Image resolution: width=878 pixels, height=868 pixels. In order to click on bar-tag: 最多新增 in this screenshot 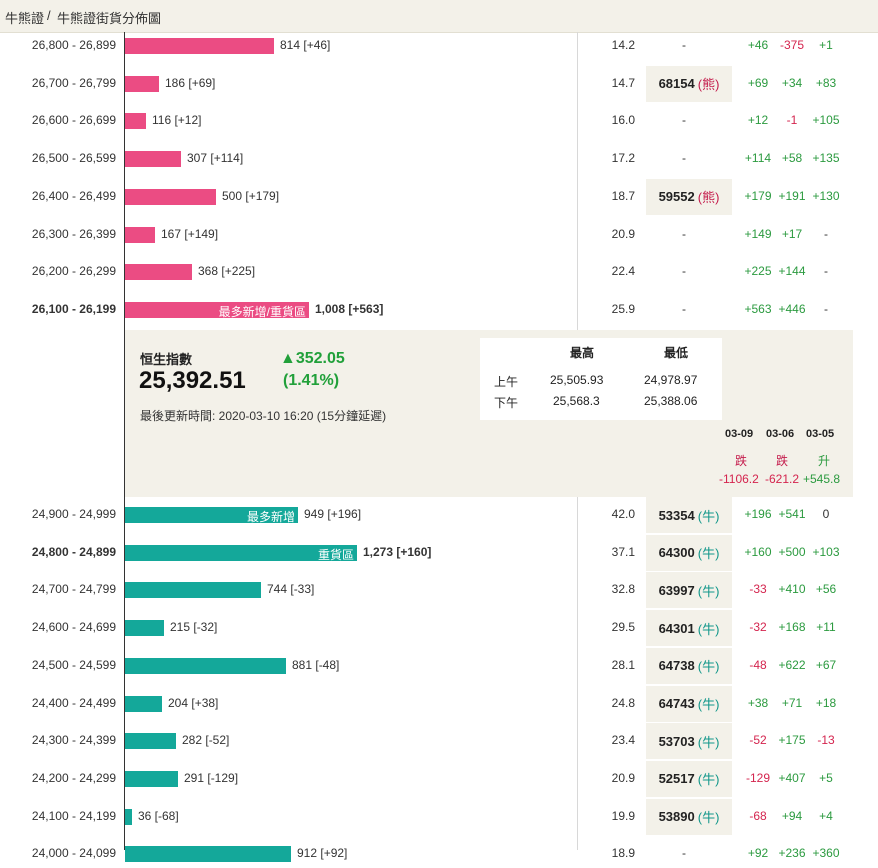, I will do `click(270, 517)`.